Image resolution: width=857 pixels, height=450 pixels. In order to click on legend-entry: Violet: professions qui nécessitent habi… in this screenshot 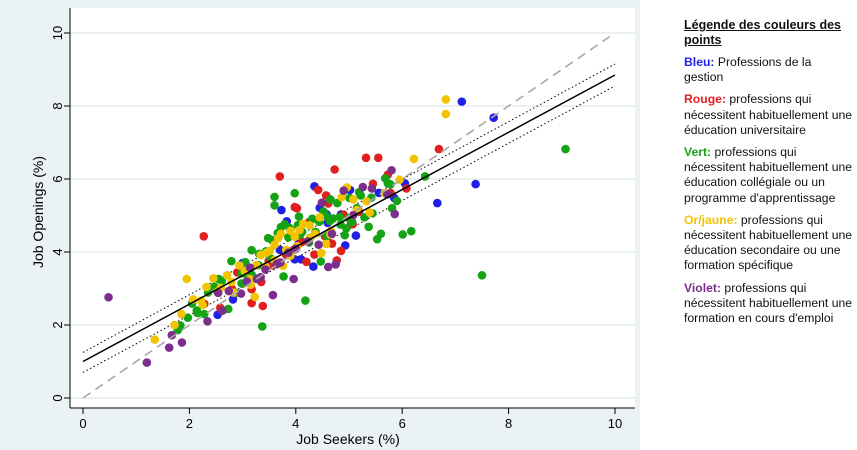, I will do `click(769, 304)`.